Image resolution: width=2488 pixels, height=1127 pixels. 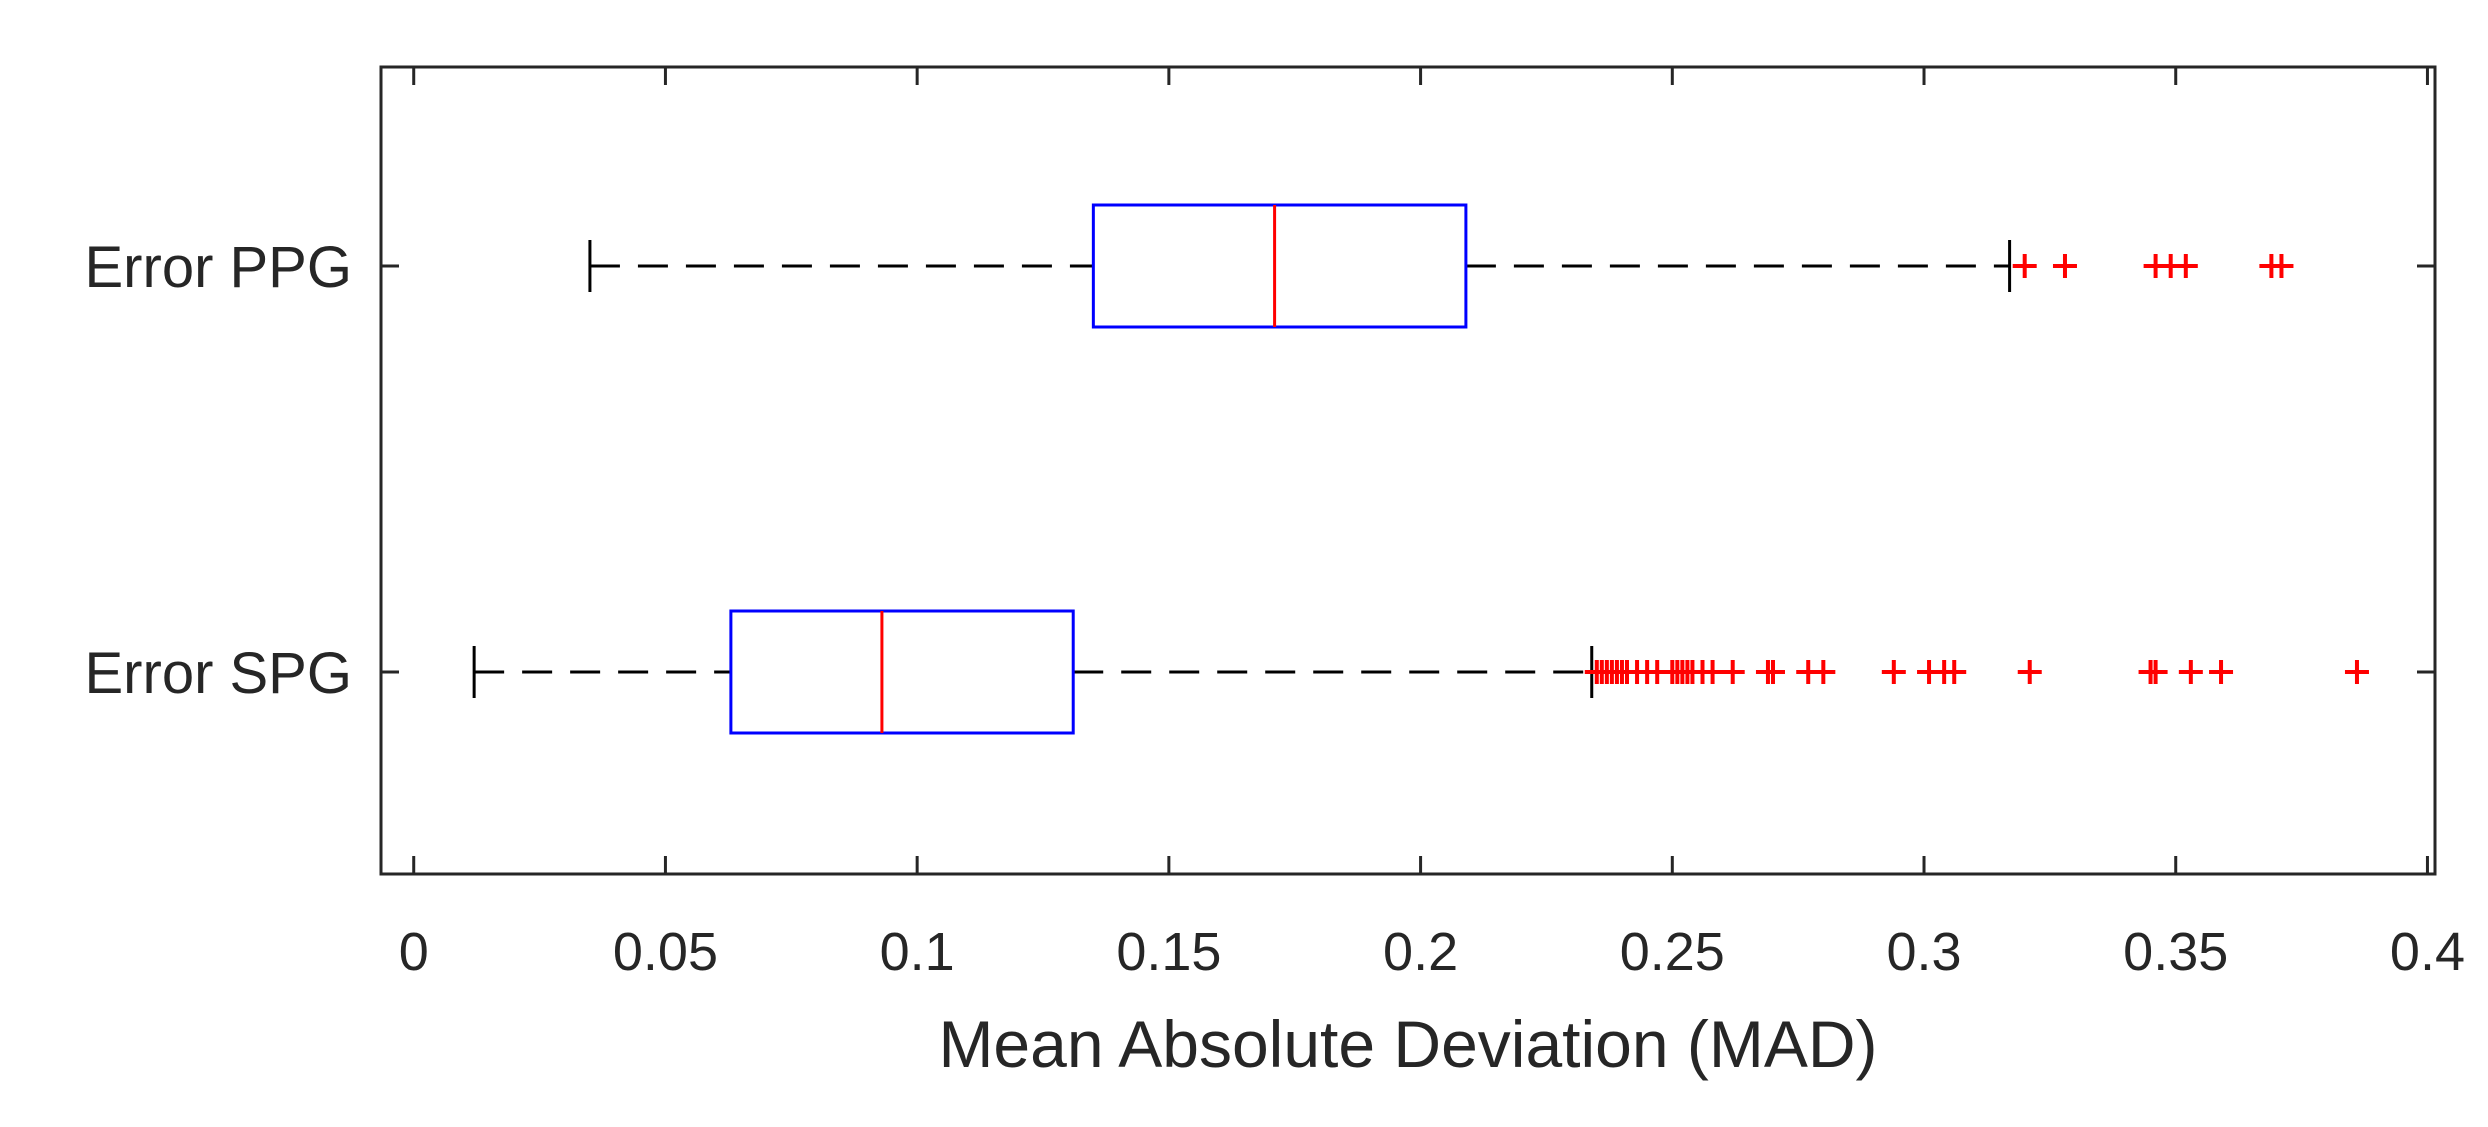 I want to click on category-labels: Error PPG Error SPG, so click(x=219, y=470).